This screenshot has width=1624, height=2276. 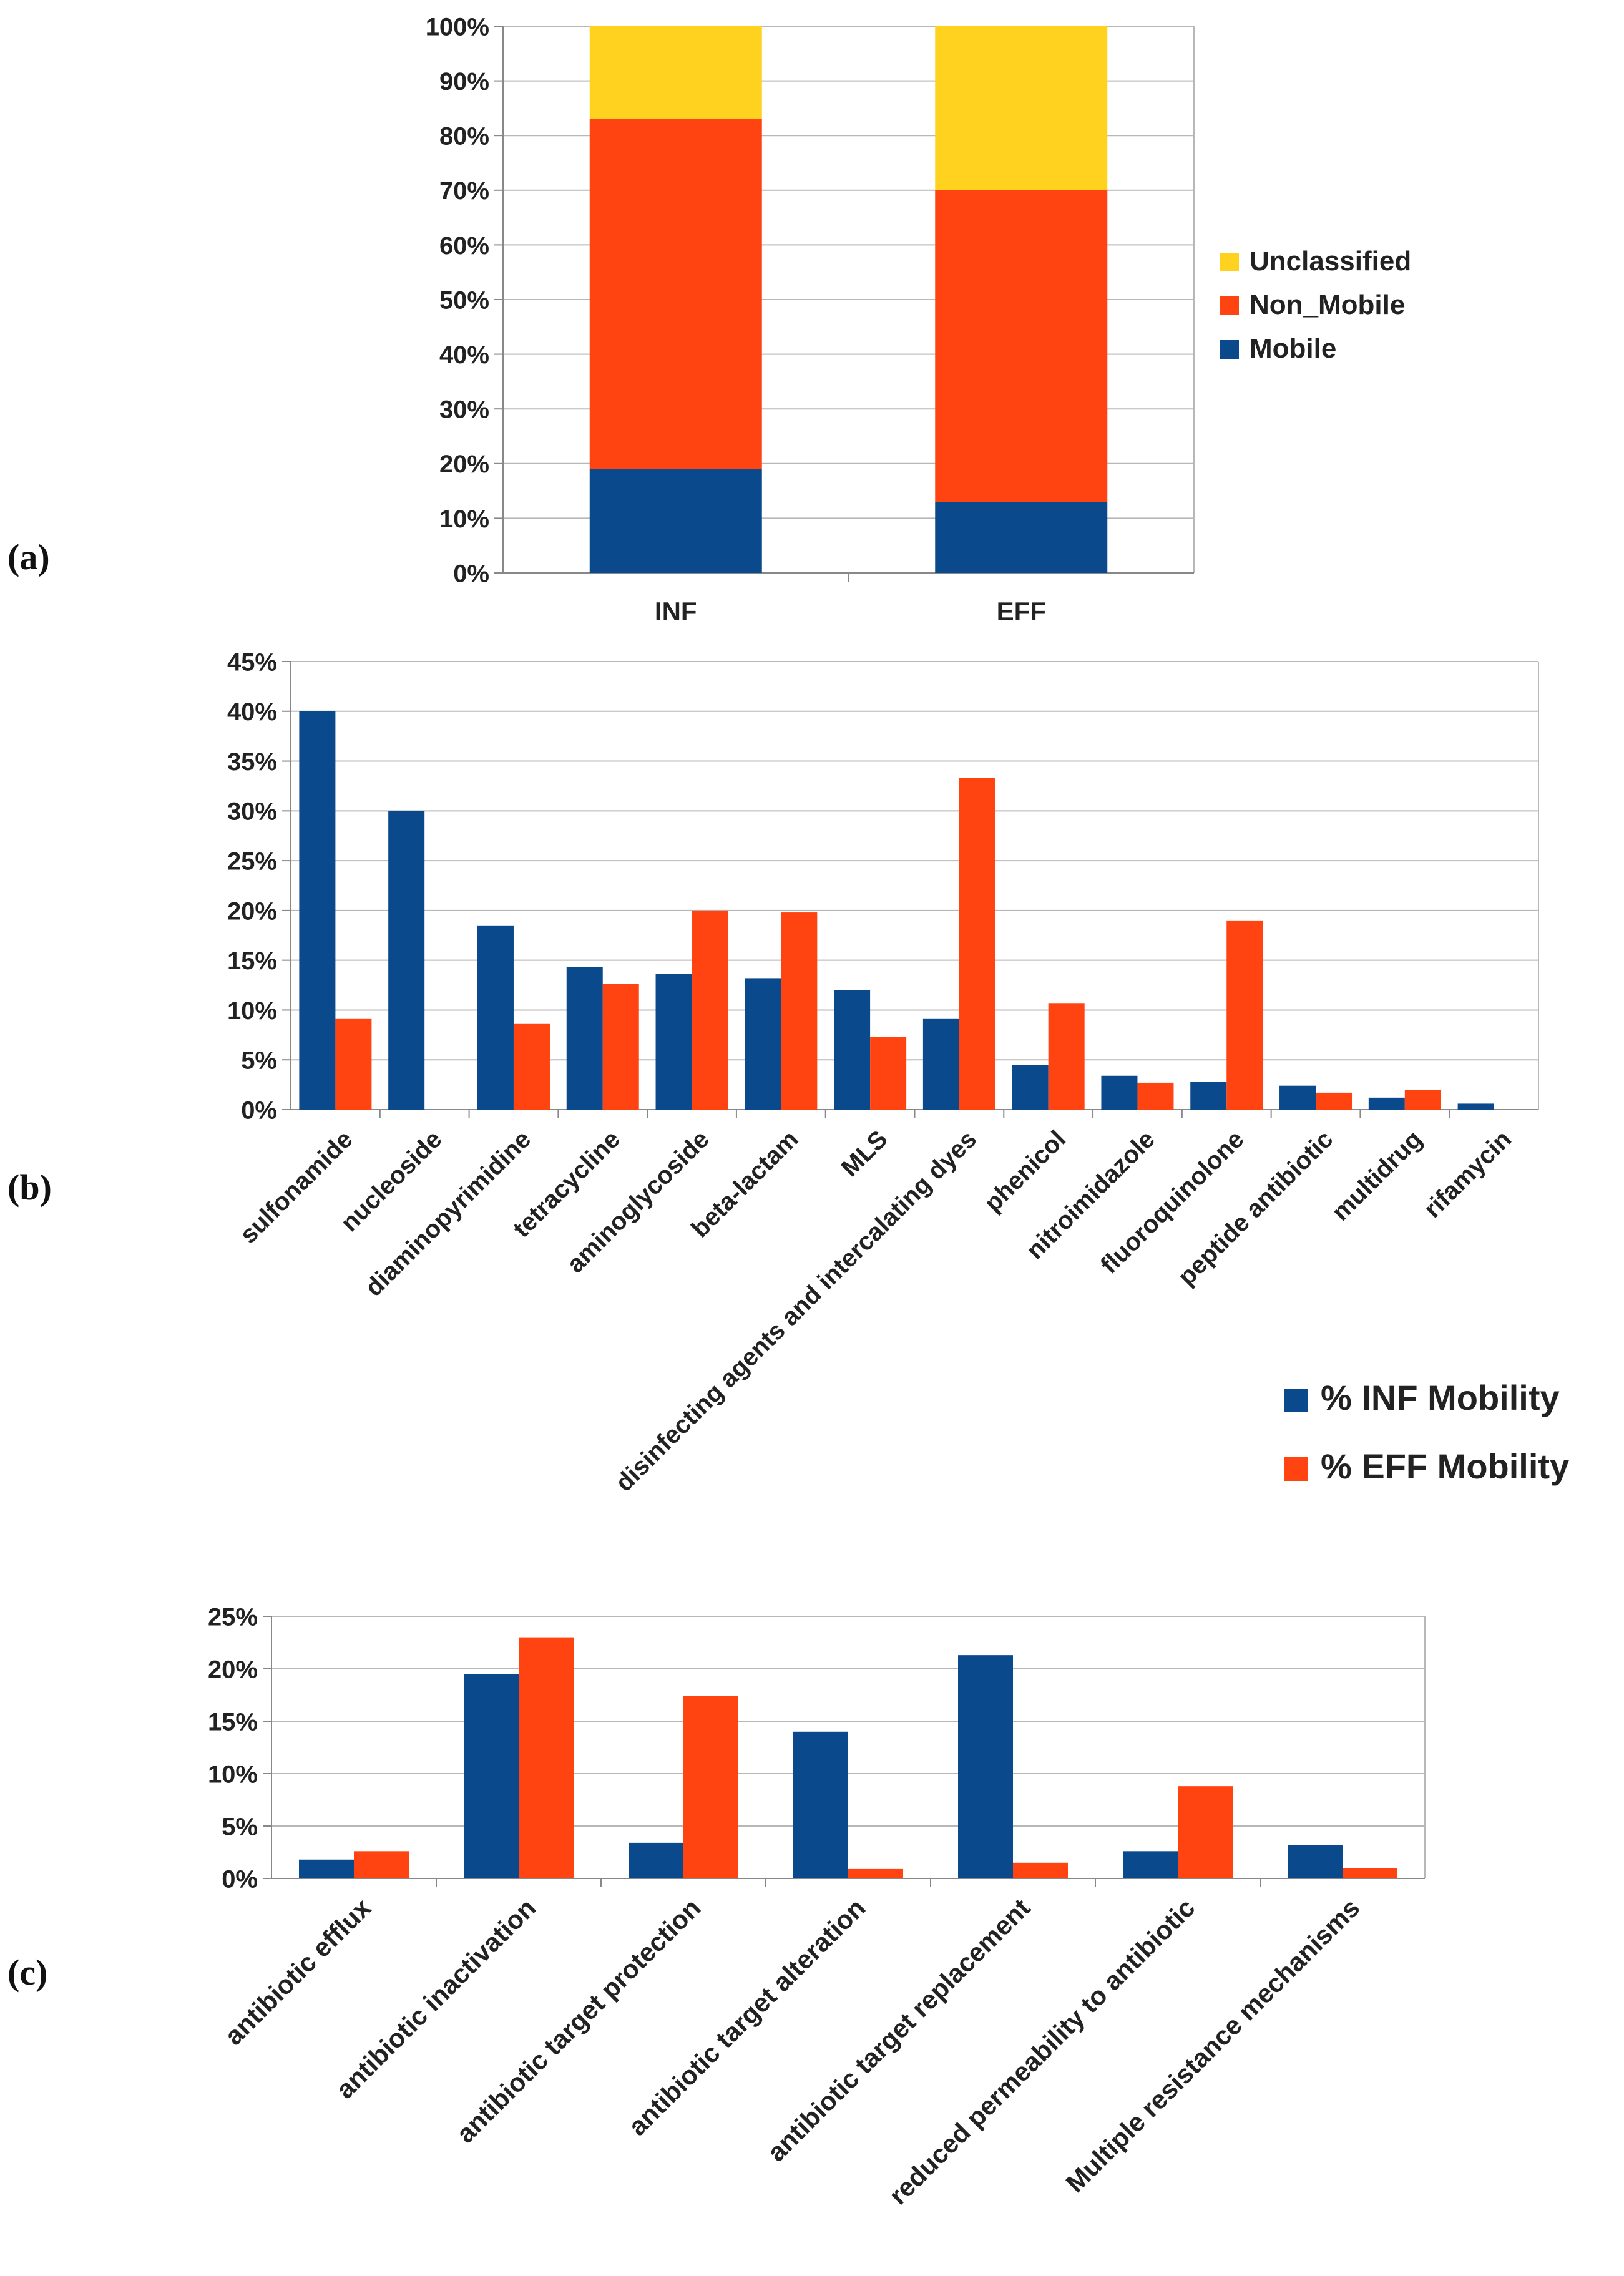 I want to click on panel-label-b: (b), so click(x=29, y=1187).